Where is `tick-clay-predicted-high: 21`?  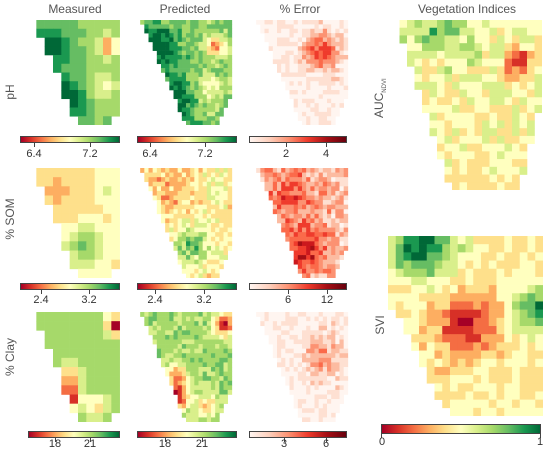
tick-clay-predicted-high: 21 is located at coordinates (202, 444).